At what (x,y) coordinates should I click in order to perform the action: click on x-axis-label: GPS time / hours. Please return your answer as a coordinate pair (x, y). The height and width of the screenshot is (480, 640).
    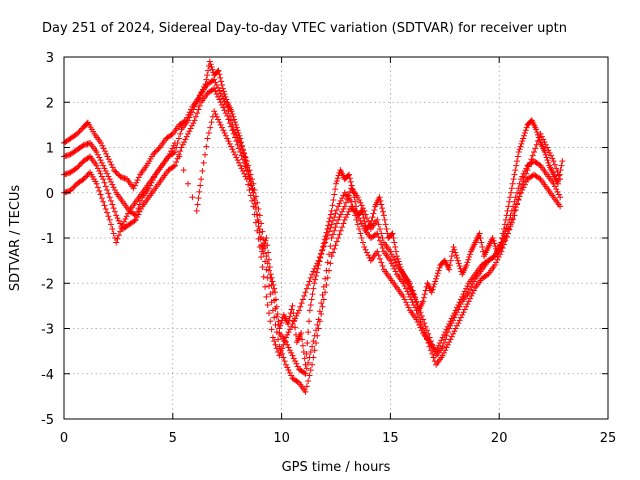
    Looking at the image, I should click on (336, 467).